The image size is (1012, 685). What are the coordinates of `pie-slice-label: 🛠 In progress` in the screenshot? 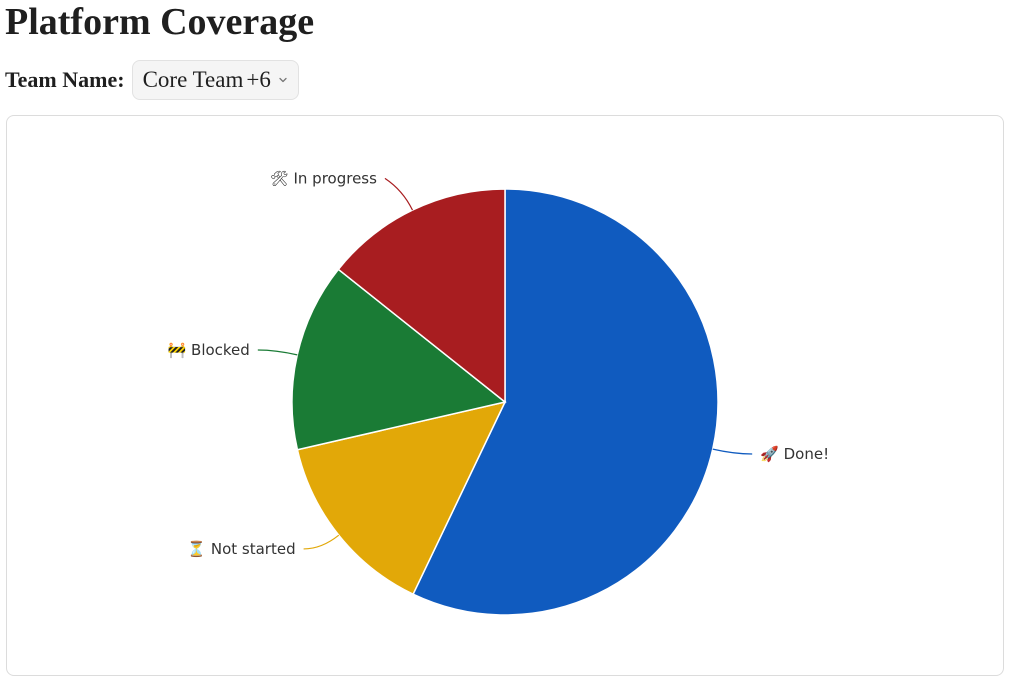 It's located at (323, 178).